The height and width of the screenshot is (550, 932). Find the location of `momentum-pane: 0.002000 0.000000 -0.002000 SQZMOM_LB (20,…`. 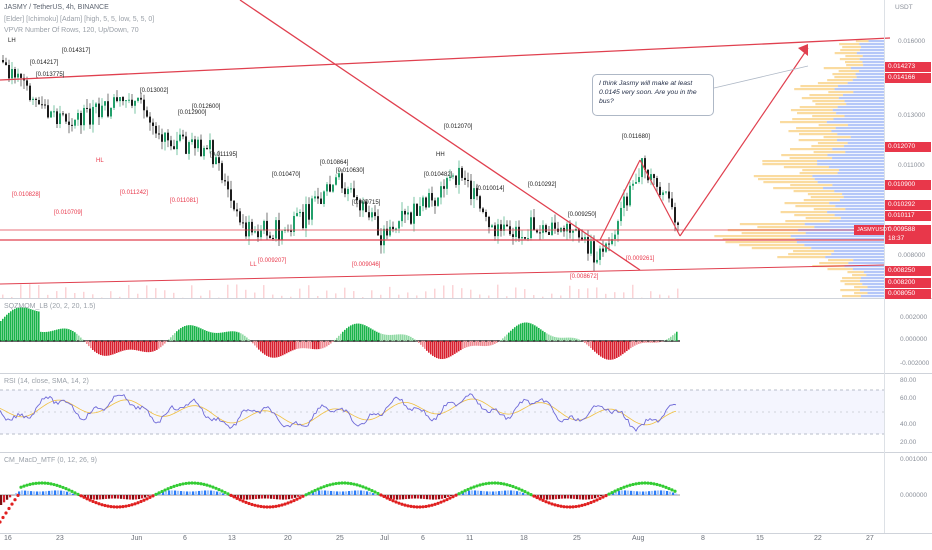

momentum-pane: 0.002000 0.000000 -0.002000 SQZMOM_LB (20,… is located at coordinates (466, 336).